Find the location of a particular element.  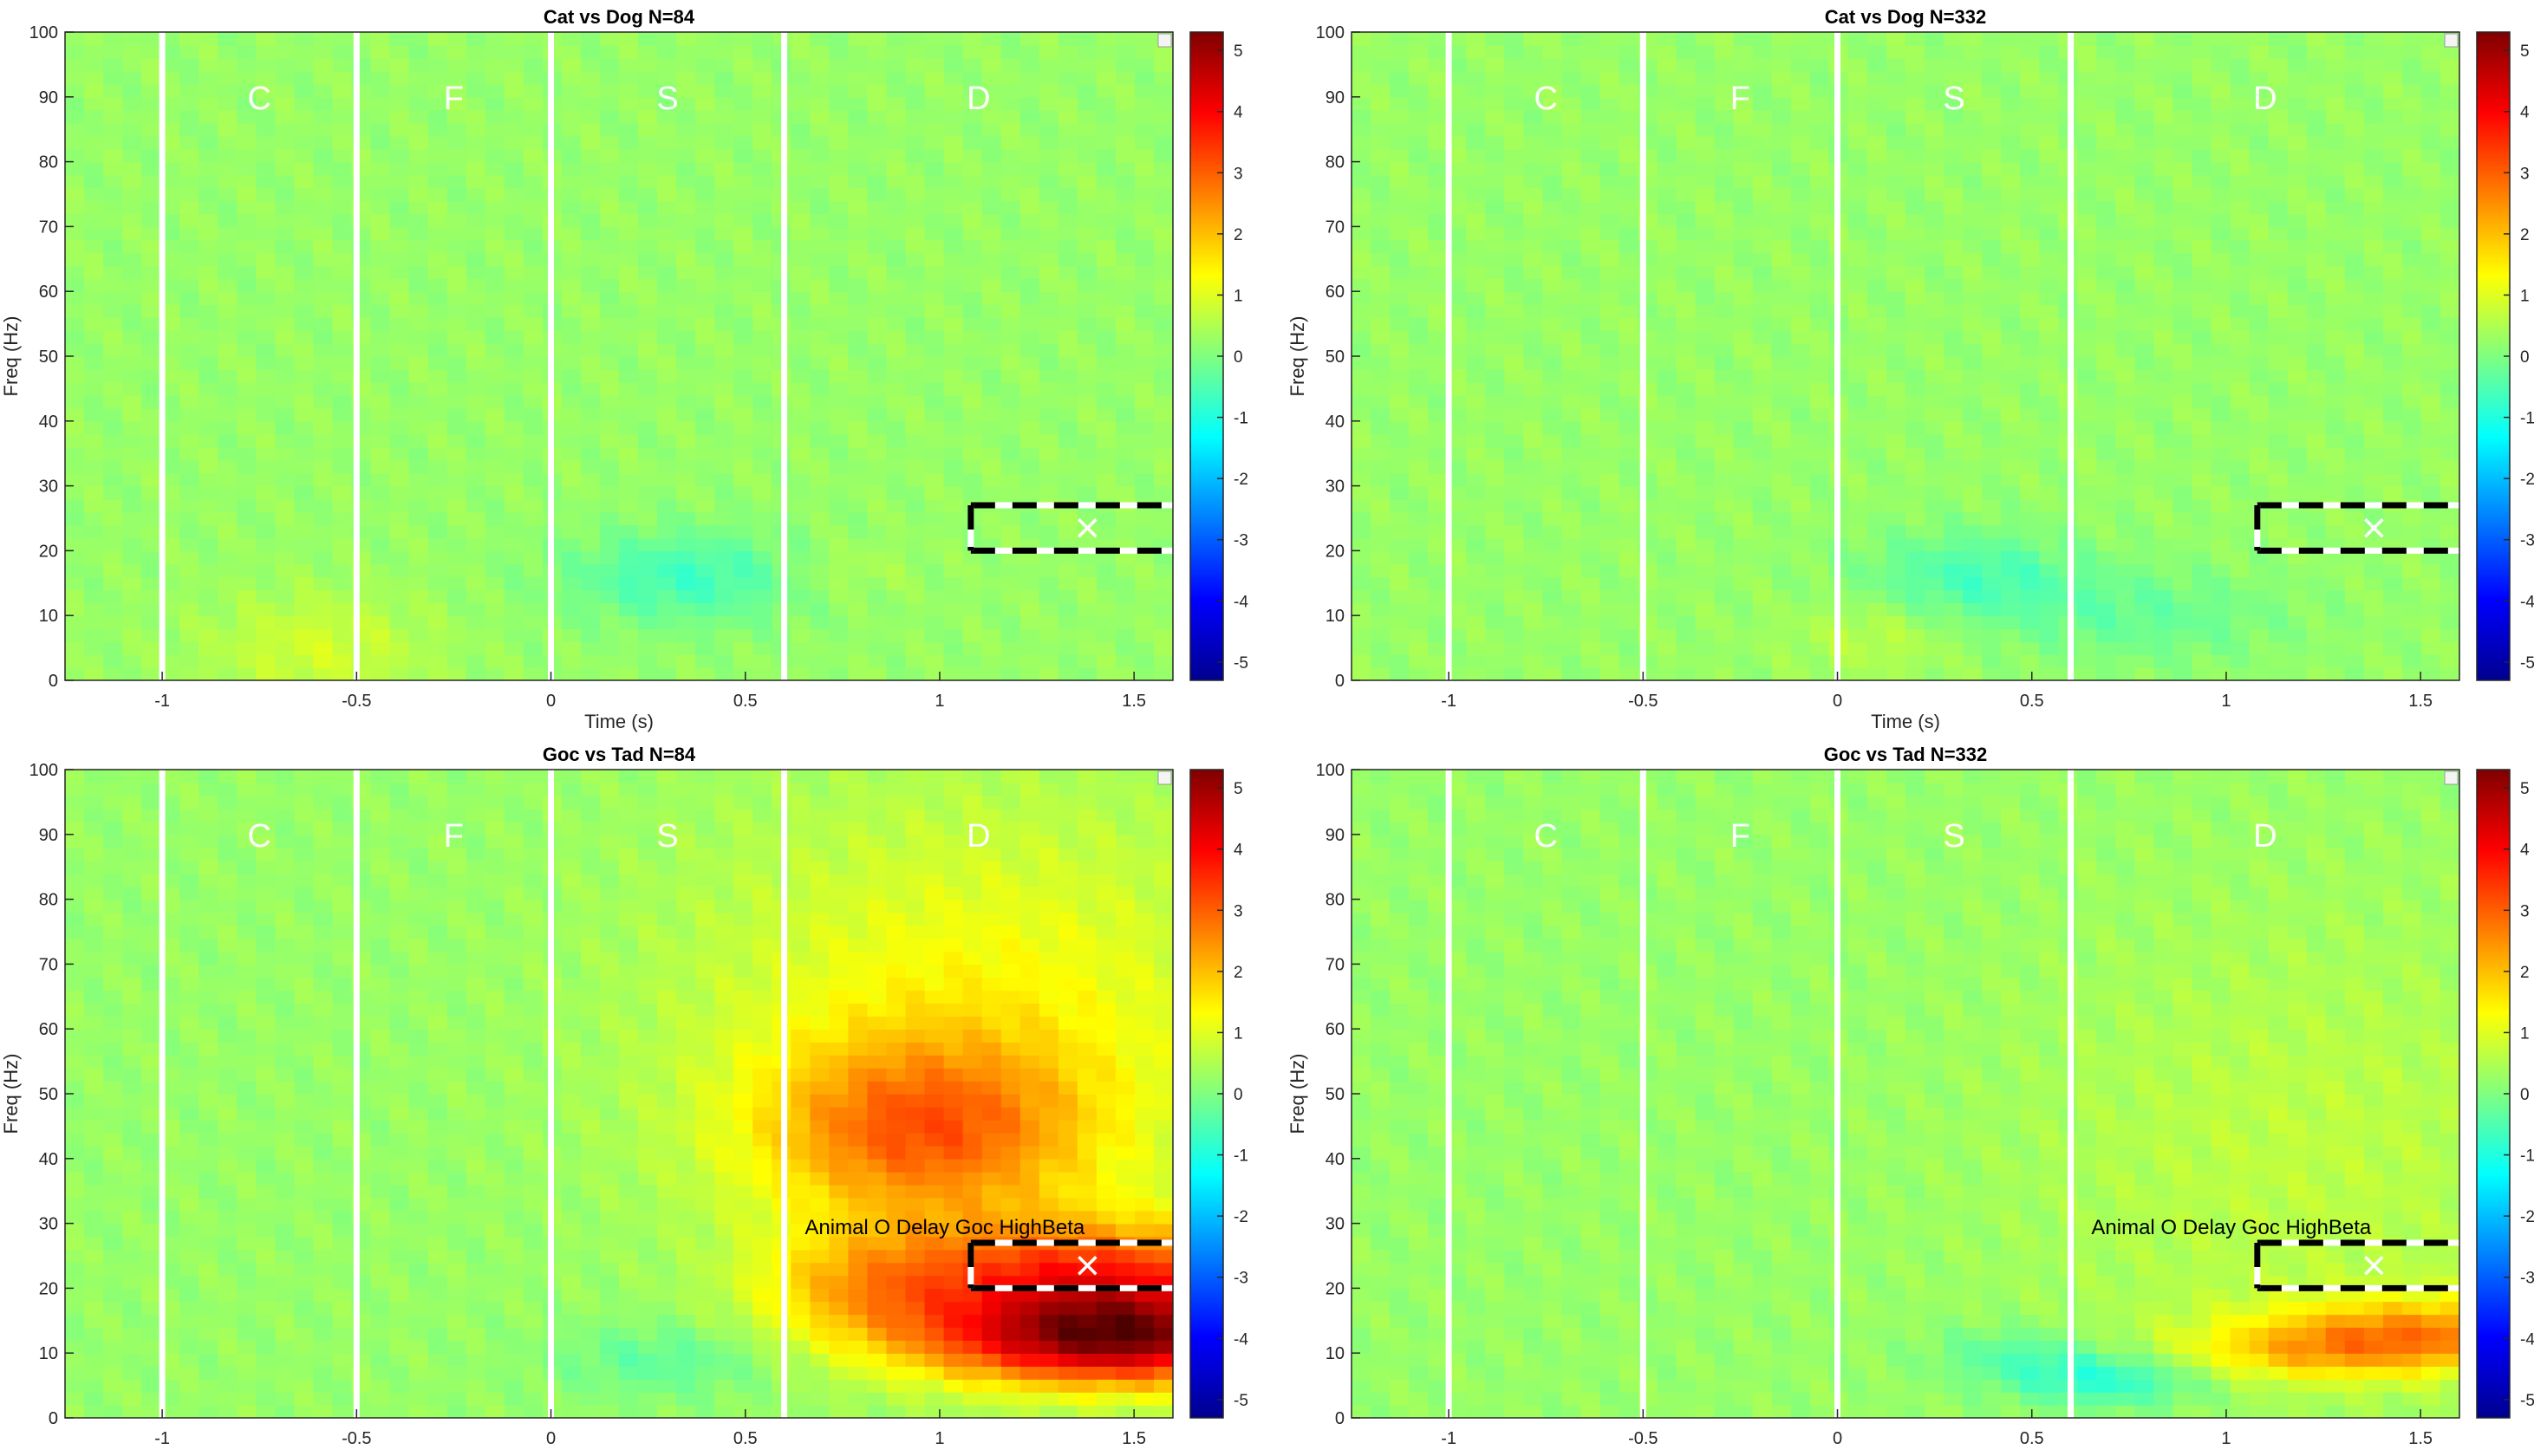

colorbar-tick-label: -3 is located at coordinates (1241, 541).